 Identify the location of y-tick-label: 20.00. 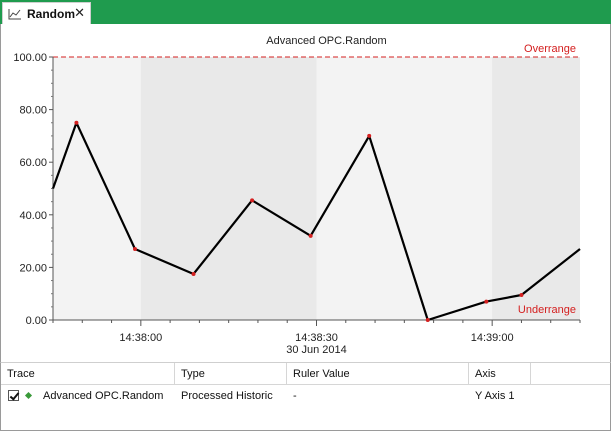
(33, 268).